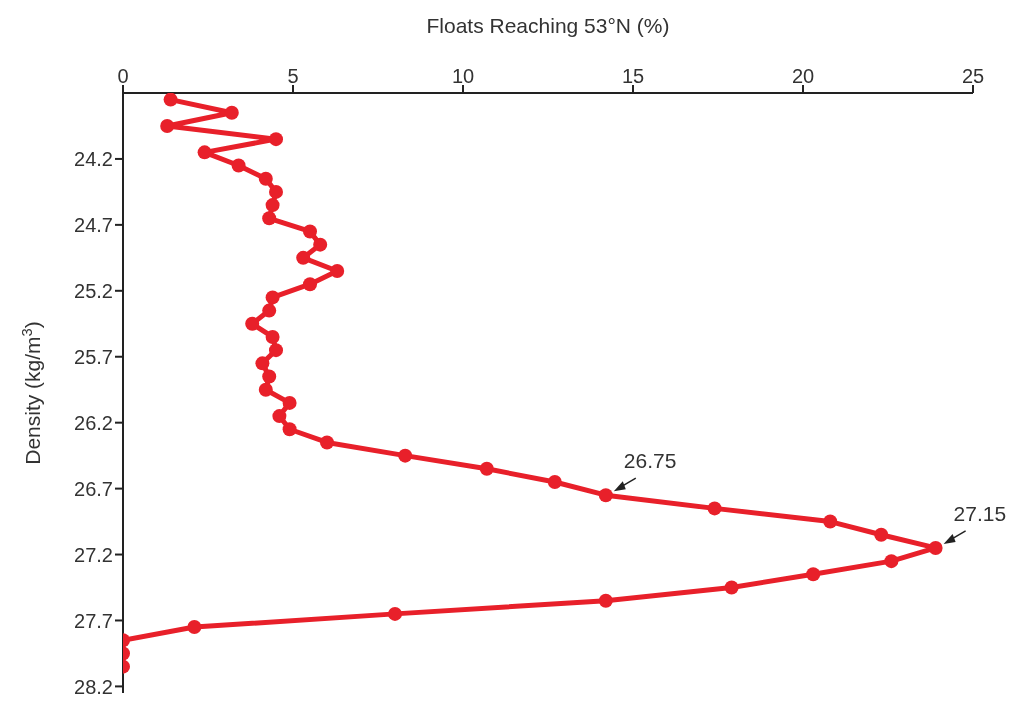 The width and height of the screenshot is (1027, 713). What do you see at coordinates (293, 76) in the screenshot?
I see `x-tick-label: 5` at bounding box center [293, 76].